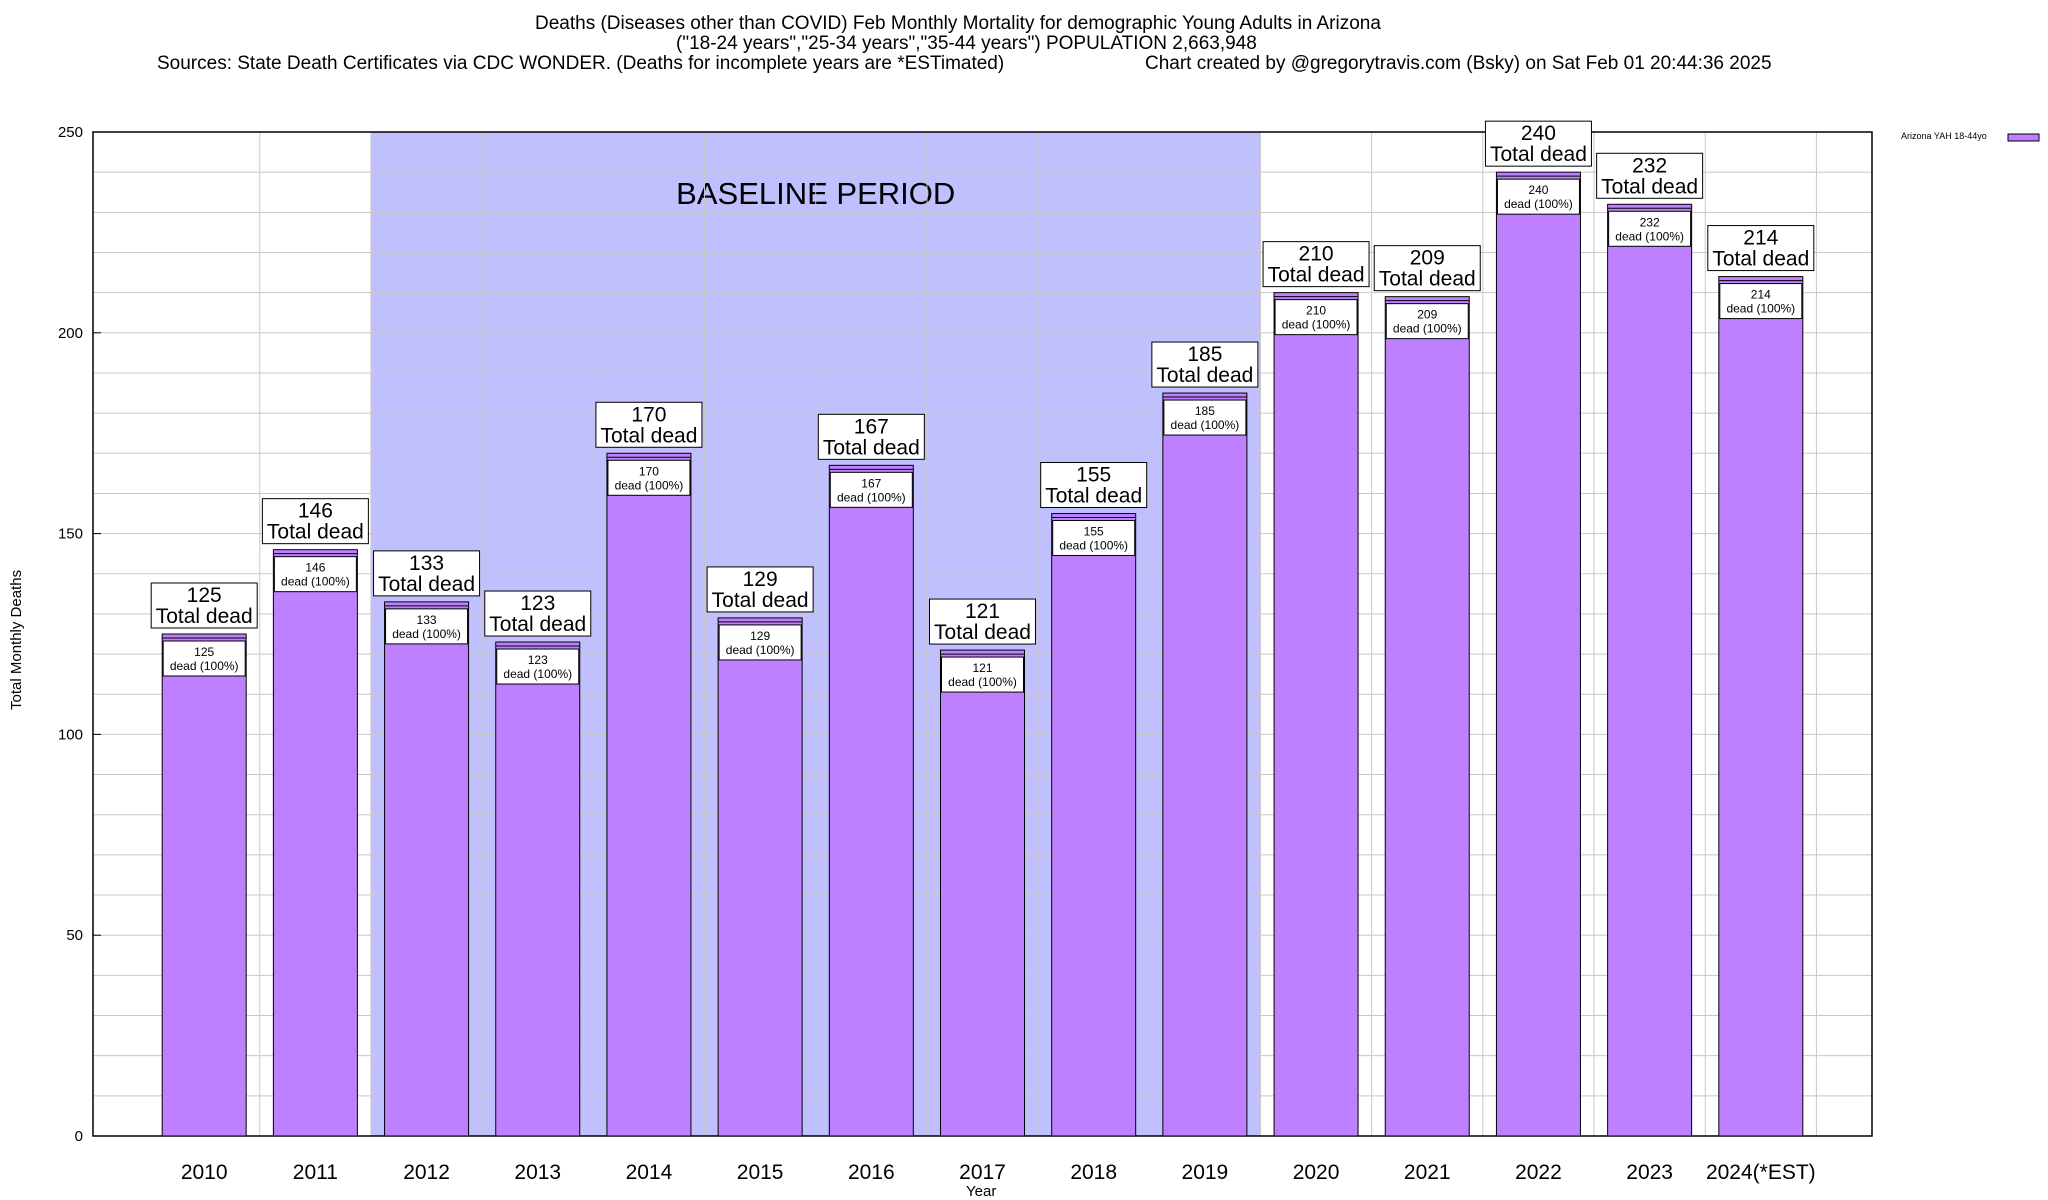 This screenshot has width=2048, height=1200. What do you see at coordinates (1427, 1172) in the screenshot?
I see `x-tick-label: 2021` at bounding box center [1427, 1172].